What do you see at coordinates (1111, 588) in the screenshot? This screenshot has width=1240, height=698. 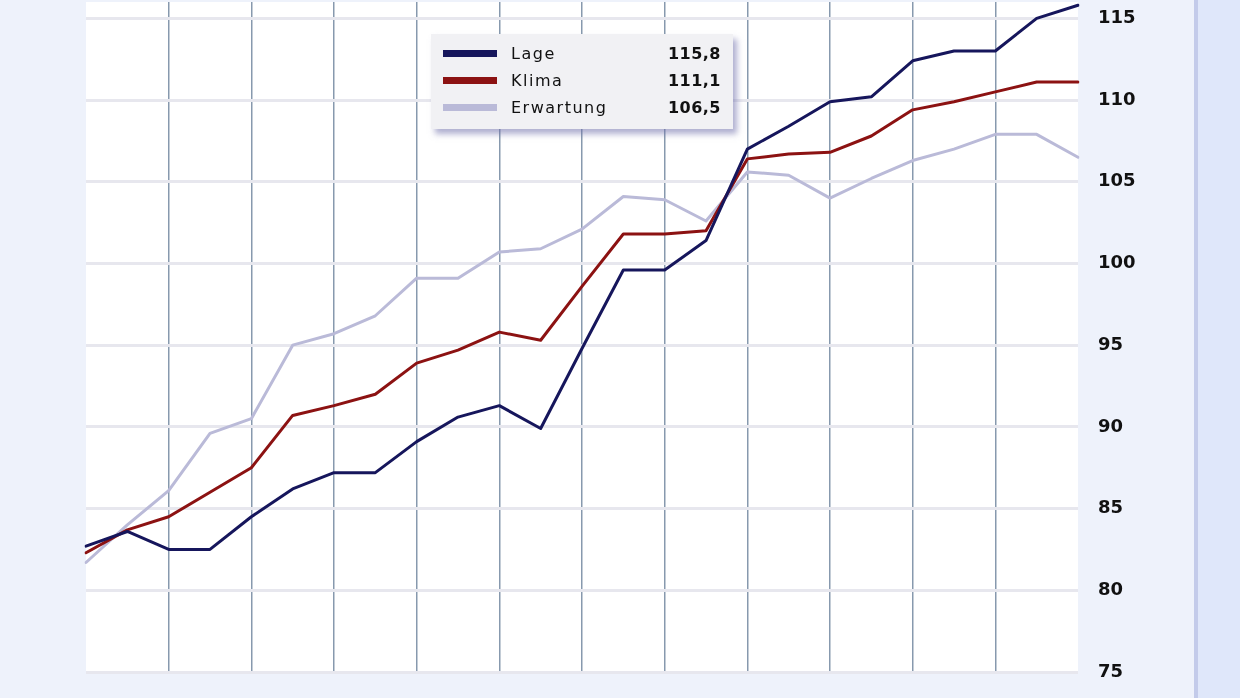 I see `y-tick-label: 80` at bounding box center [1111, 588].